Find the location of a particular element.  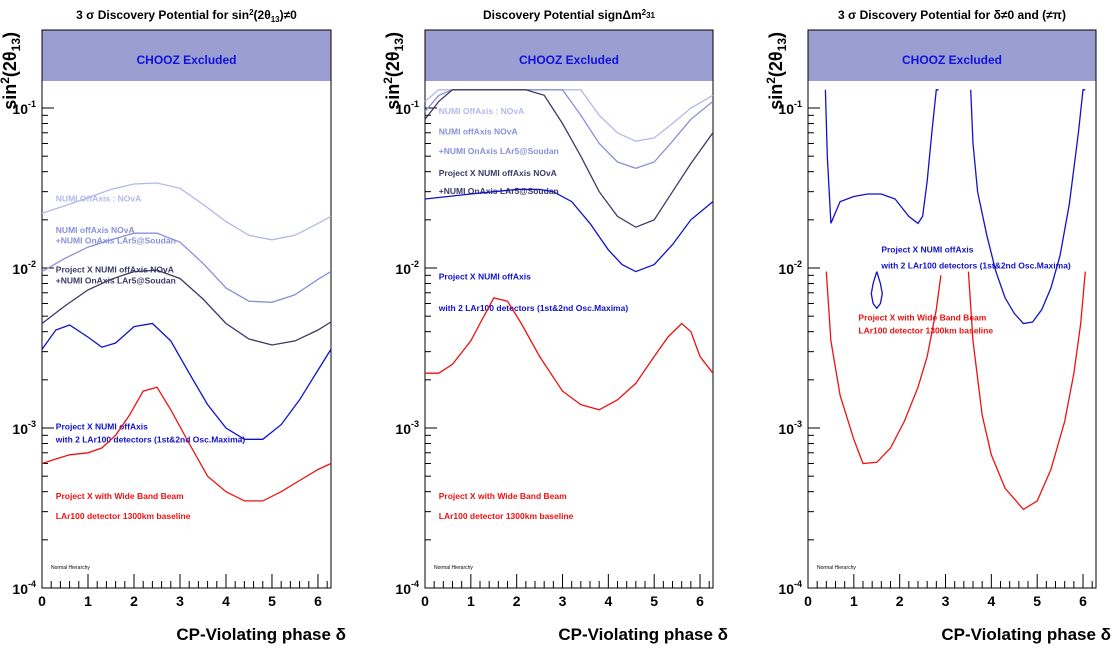

chart-title: 3 σ Discovery Potential for sin2(2θ13)≠0 is located at coordinates (186, 16).